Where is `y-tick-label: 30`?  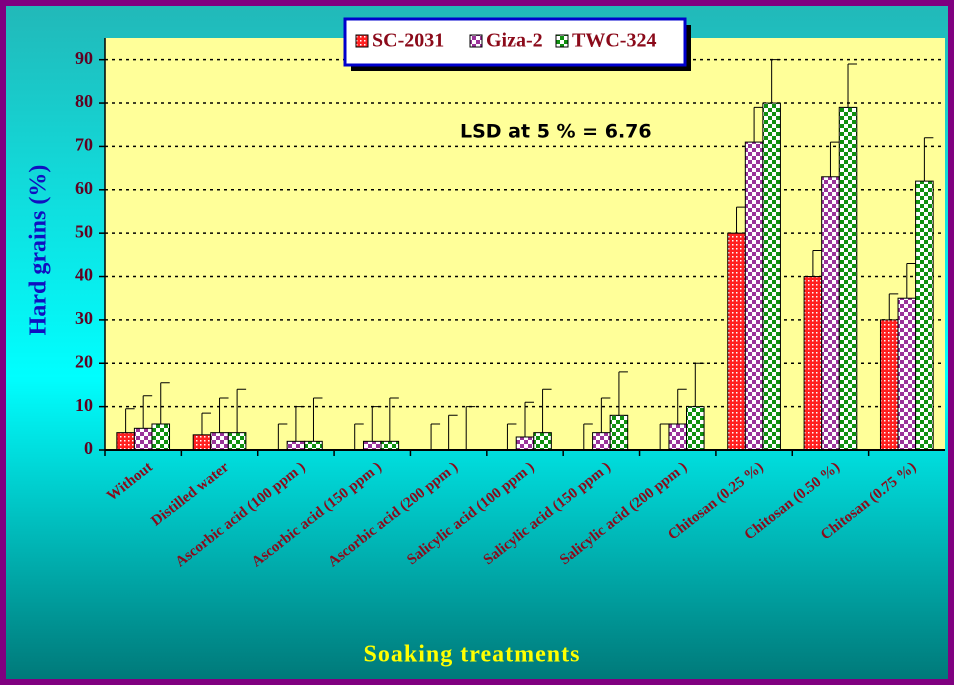
y-tick-label: 30 is located at coordinates (84, 318).